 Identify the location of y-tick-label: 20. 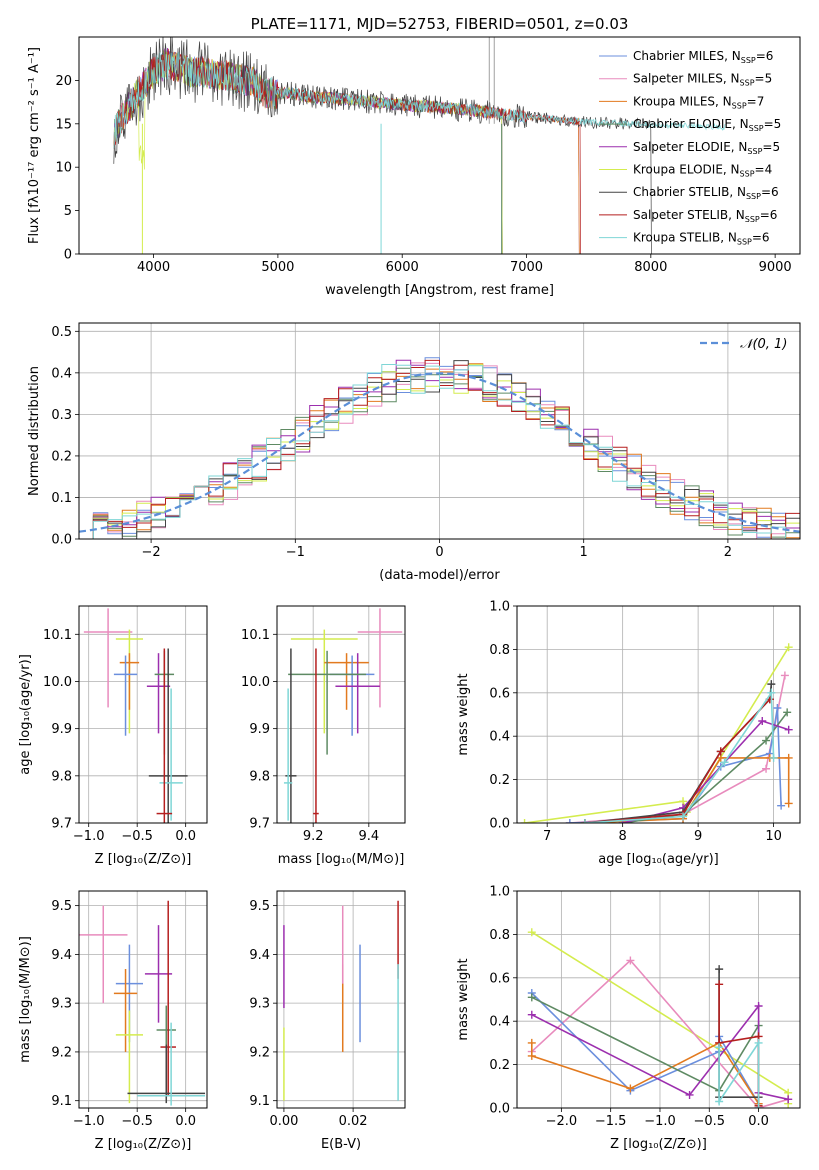
(63, 81).